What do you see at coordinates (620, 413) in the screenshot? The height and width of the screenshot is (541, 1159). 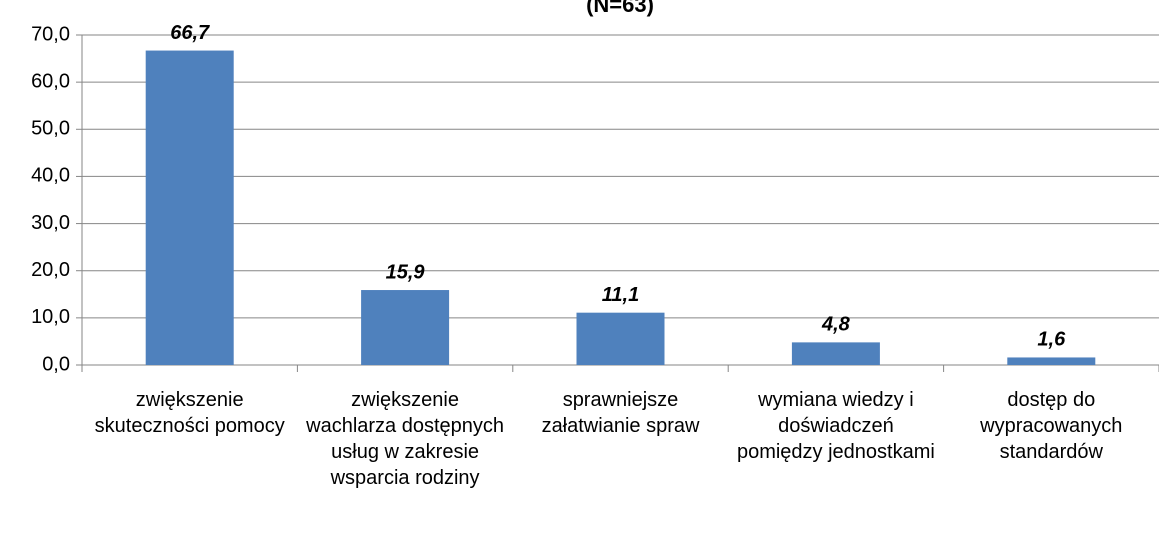 I see `x-tick-label: sprawniejsze załatwianie spraw` at bounding box center [620, 413].